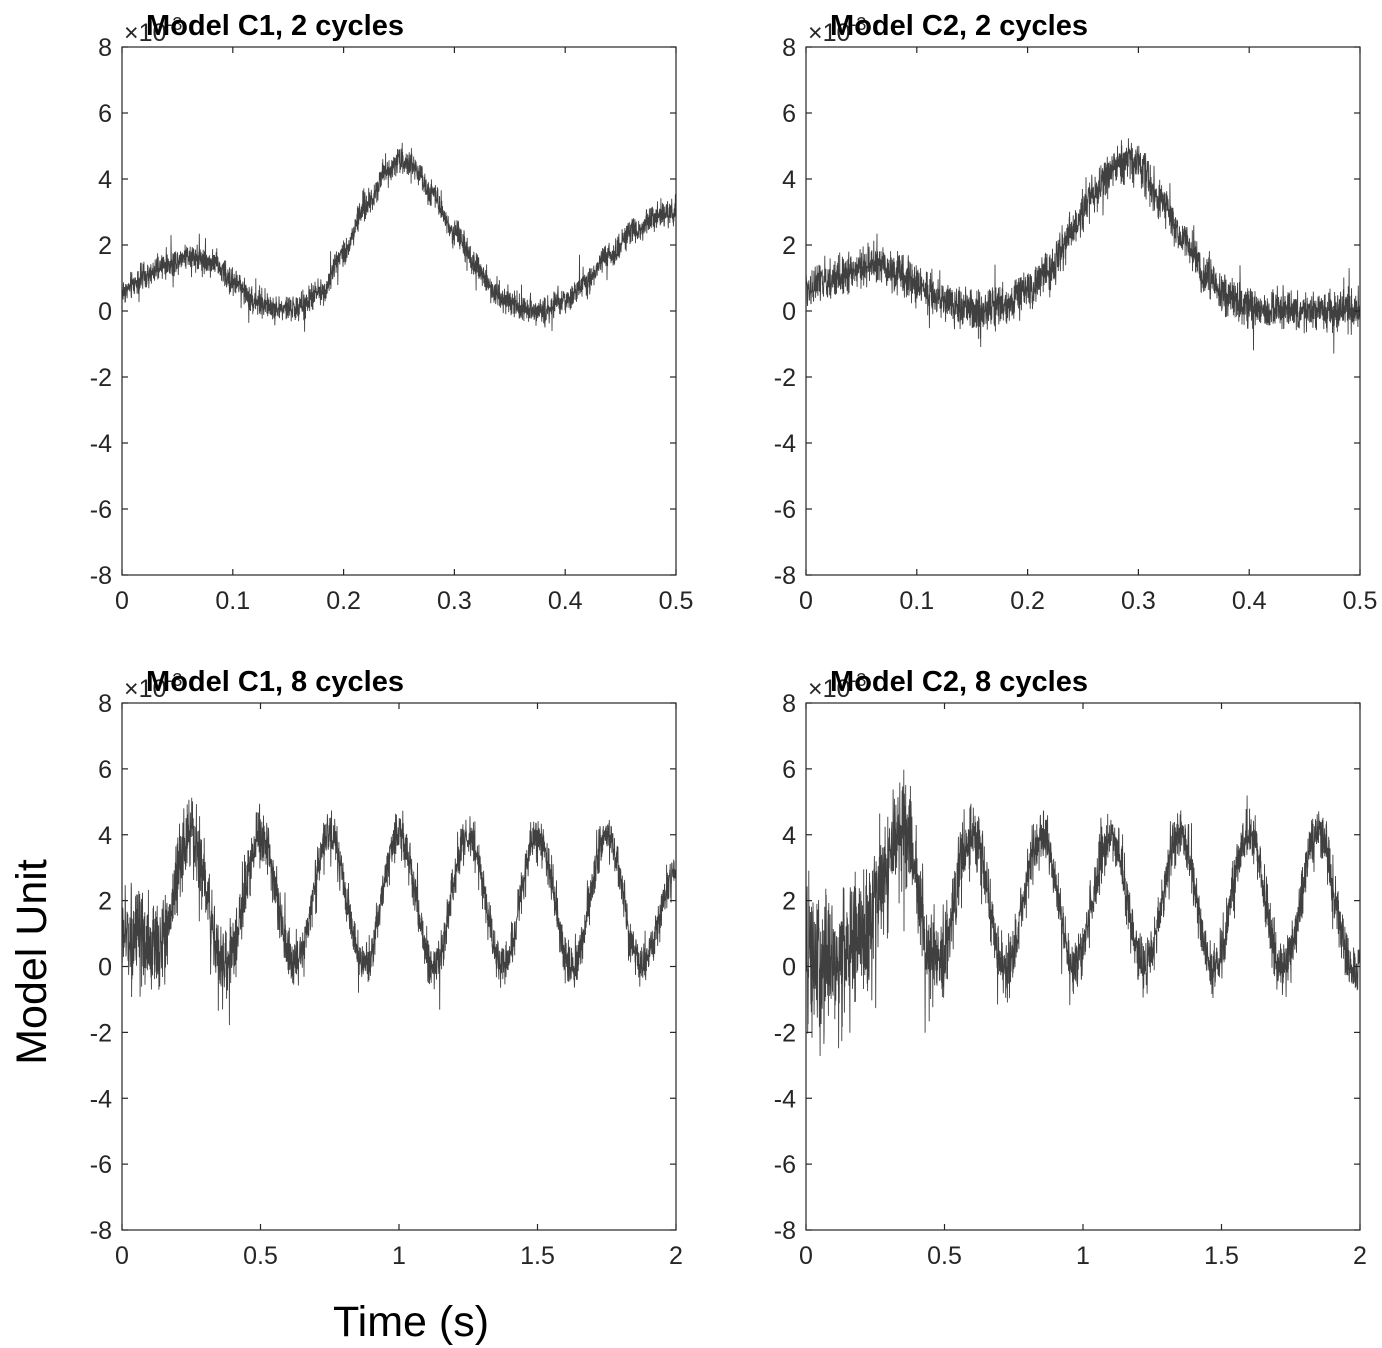 This screenshot has width=1382, height=1348. I want to click on panel-title: Model C1, 2 cycles, so click(275, 26).